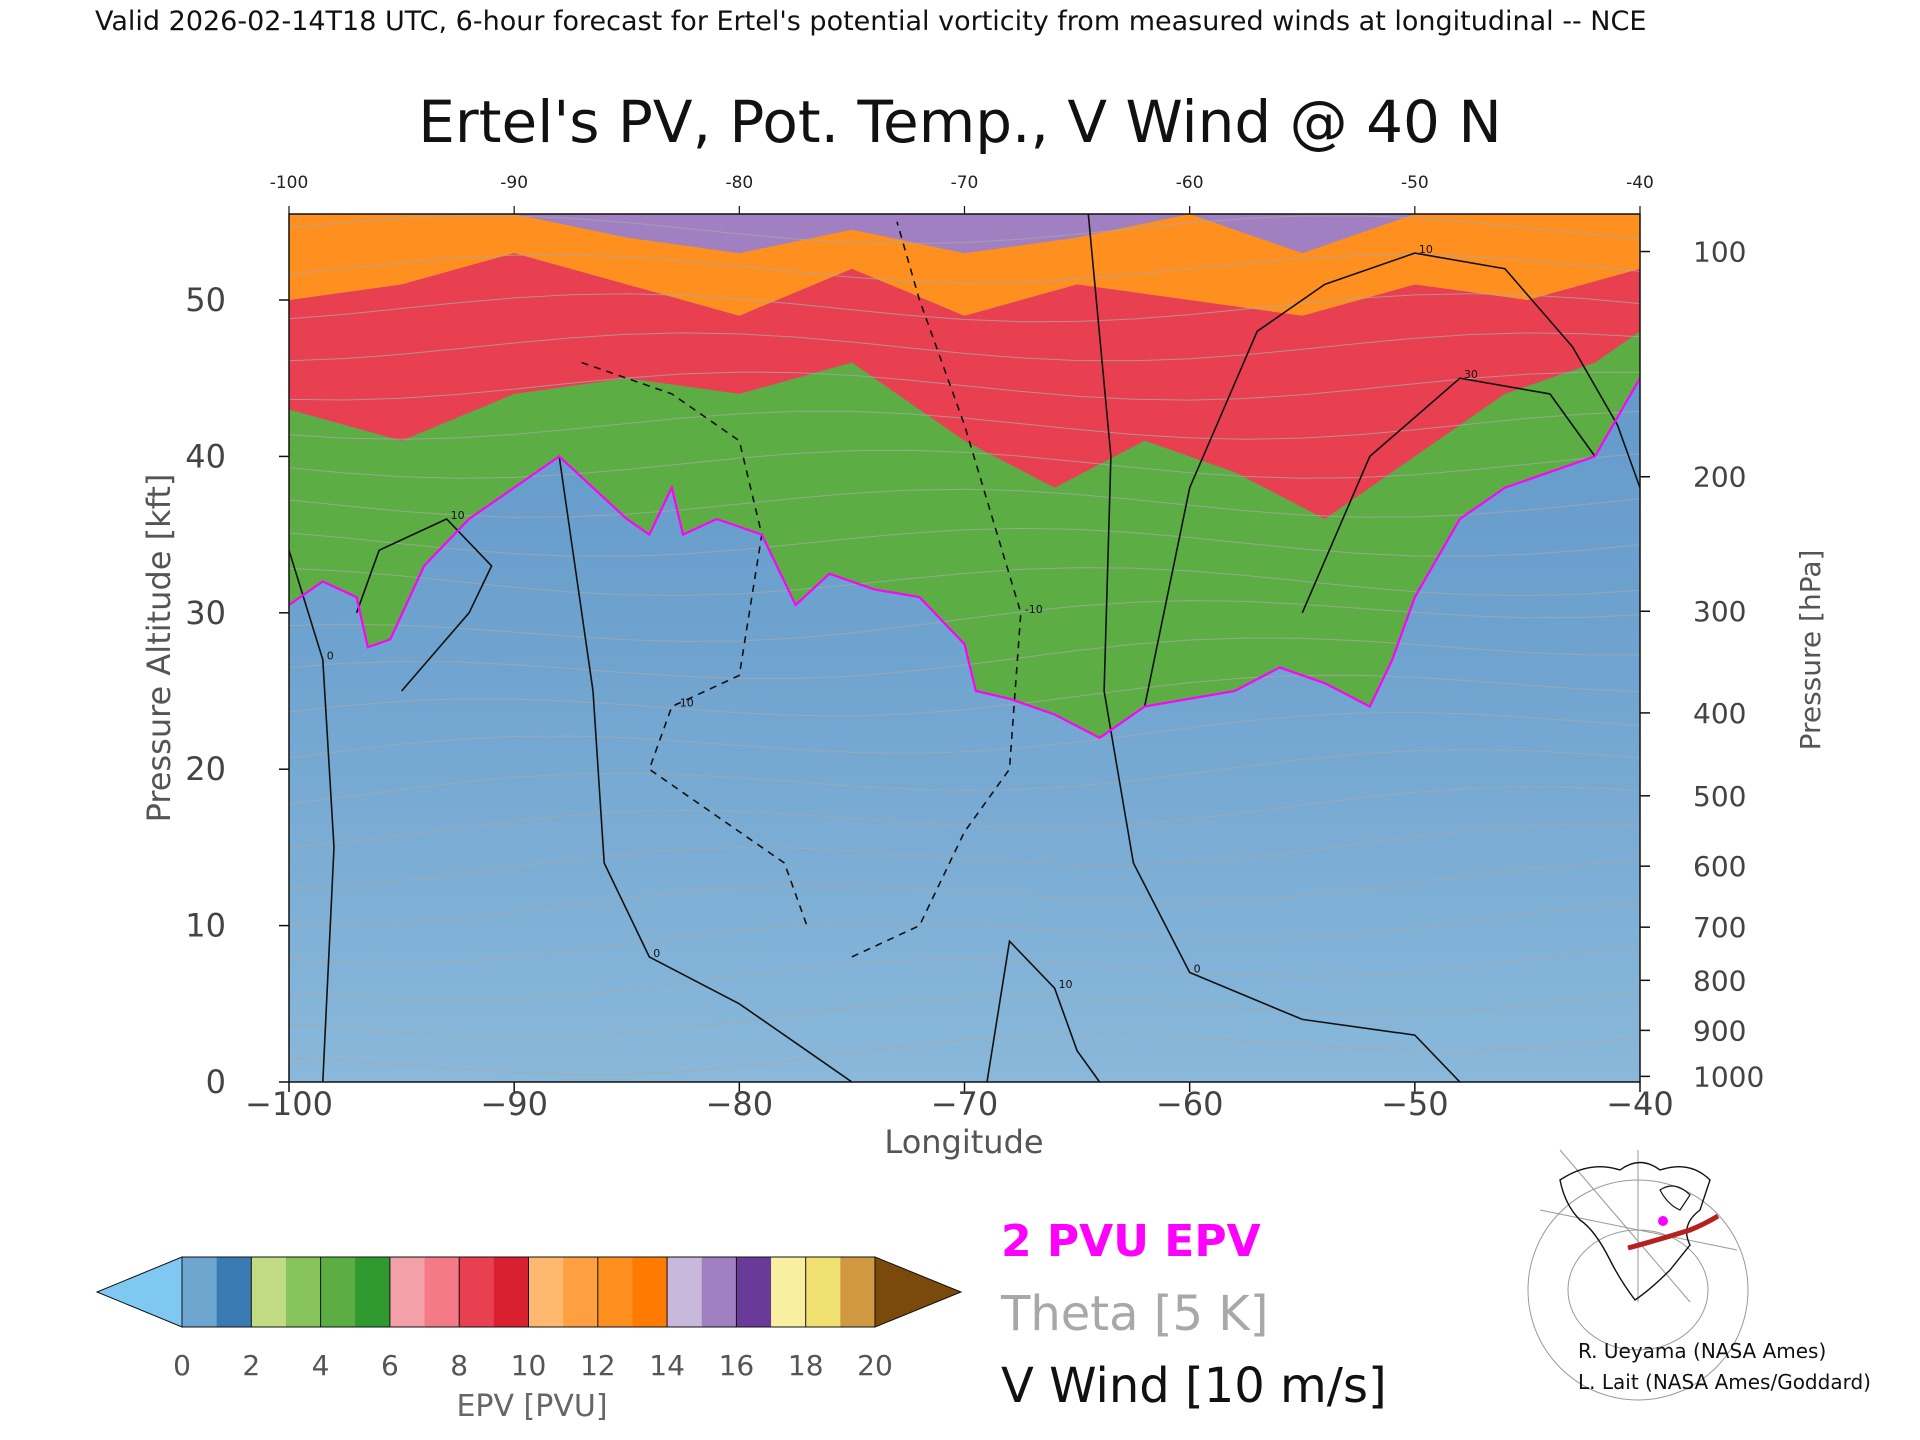 The height and width of the screenshot is (1440, 1920). I want to click on v-wind-contour-label: 30, so click(1471, 374).